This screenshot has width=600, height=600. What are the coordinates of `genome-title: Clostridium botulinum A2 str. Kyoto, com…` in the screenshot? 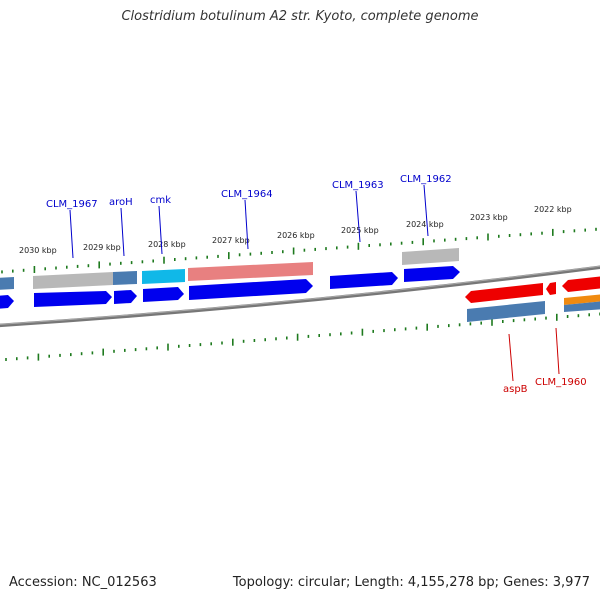 It's located at (300, 16).